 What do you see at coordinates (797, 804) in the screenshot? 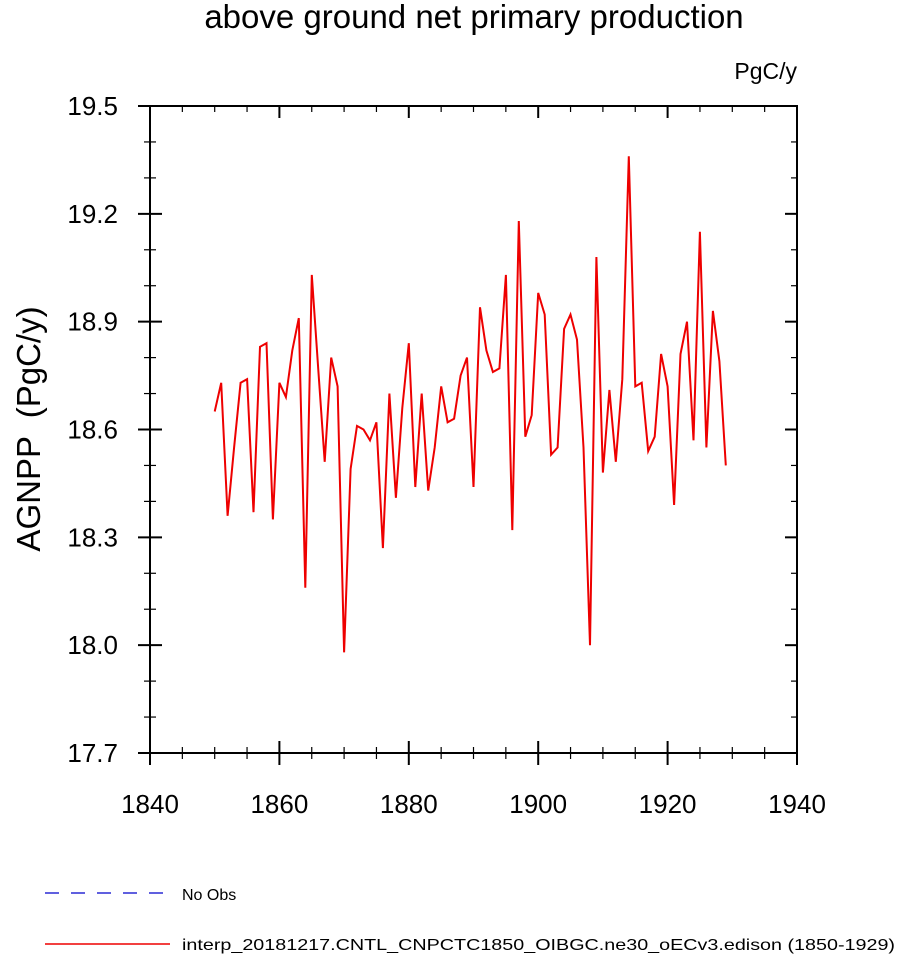
I see `x-tick-label: 1940` at bounding box center [797, 804].